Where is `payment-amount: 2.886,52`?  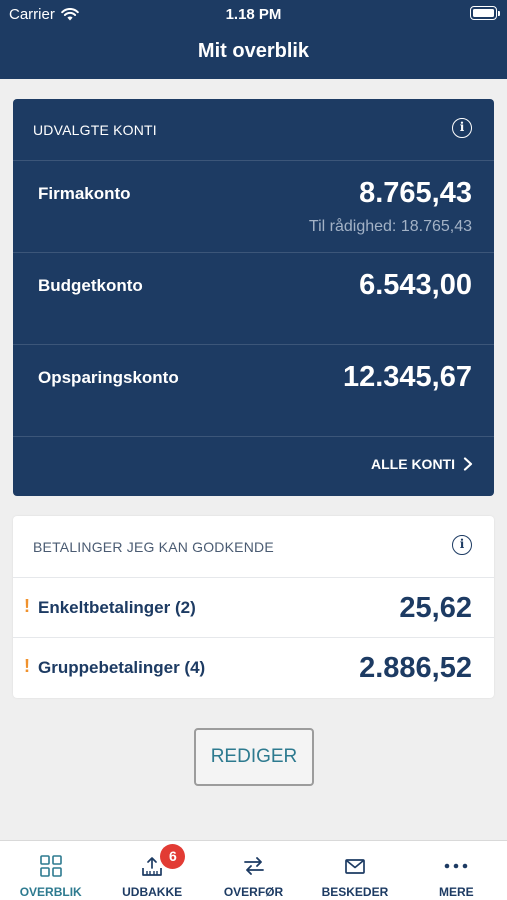 payment-amount: 2.886,52 is located at coordinates (415, 668).